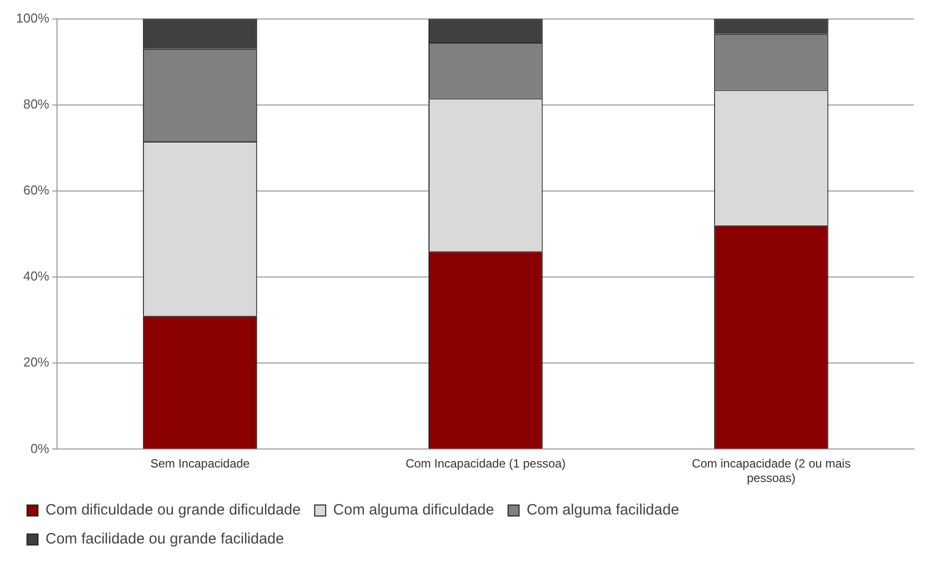 The width and height of the screenshot is (932, 565). What do you see at coordinates (200, 463) in the screenshot?
I see `x-tick-label: Sem Incapacidade` at bounding box center [200, 463].